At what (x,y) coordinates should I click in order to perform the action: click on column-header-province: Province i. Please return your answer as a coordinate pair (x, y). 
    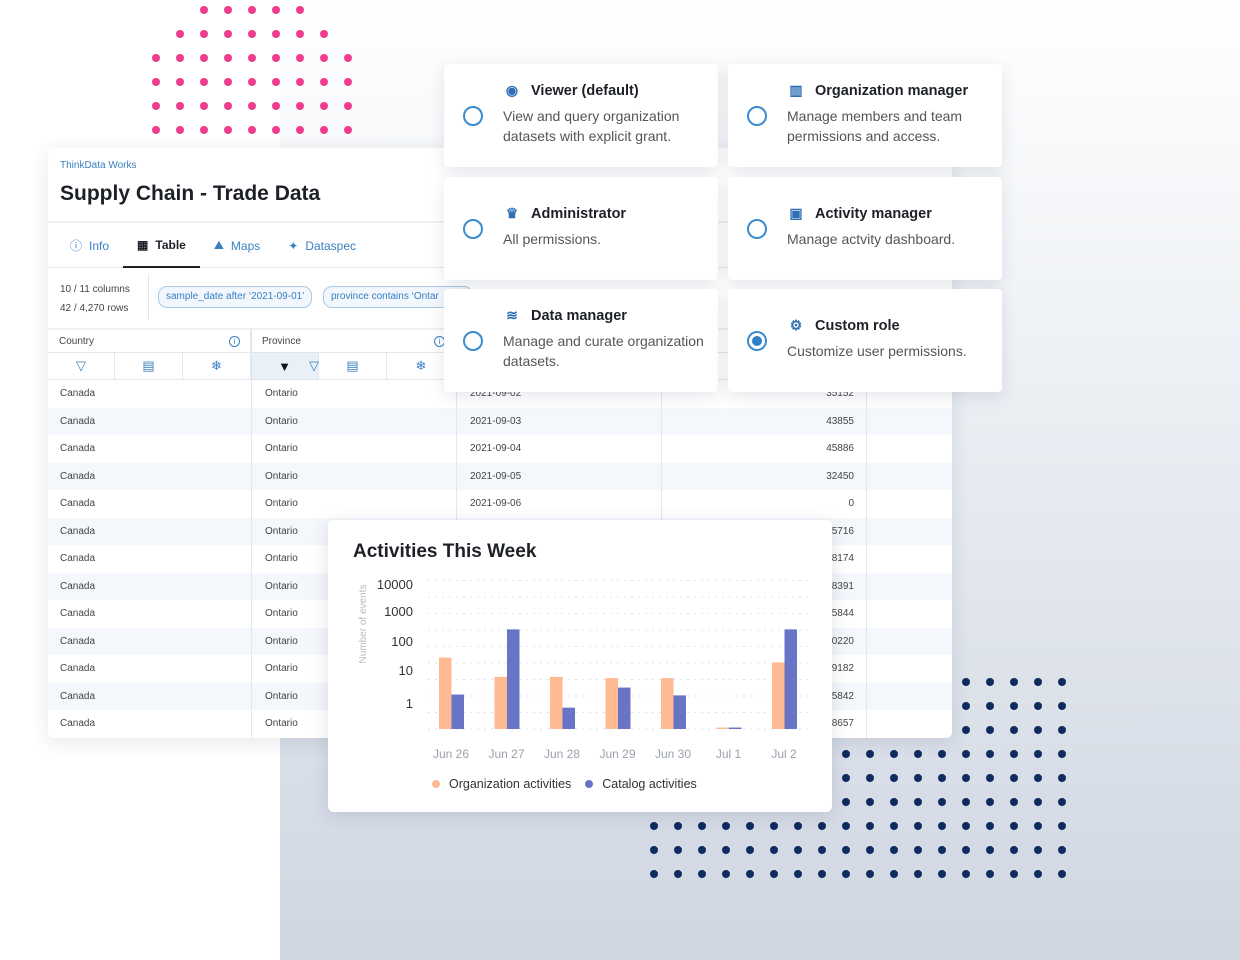
    Looking at the image, I should click on (353, 342).